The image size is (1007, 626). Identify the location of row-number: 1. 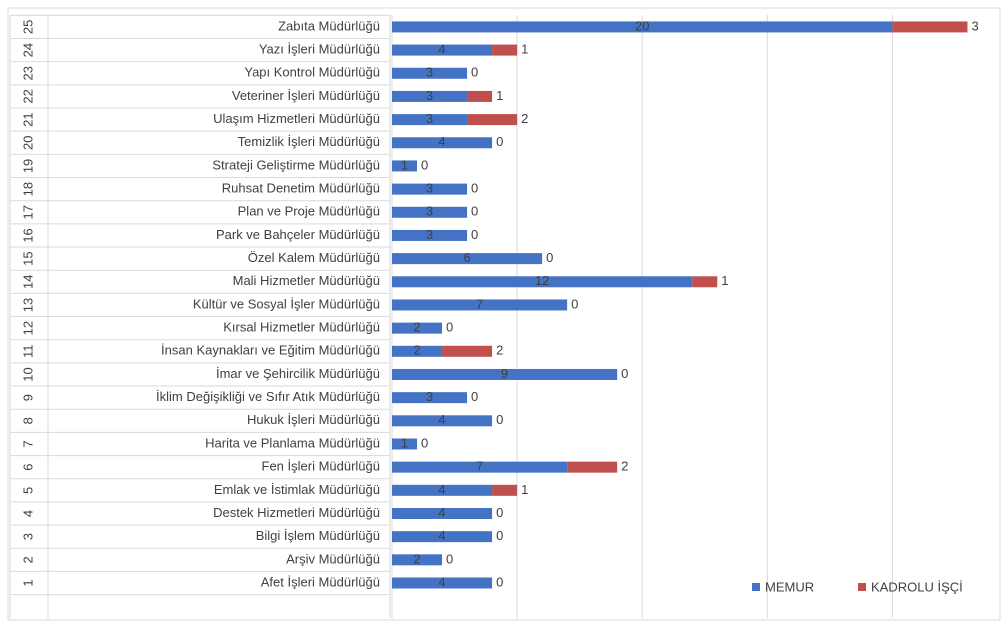
(27, 582).